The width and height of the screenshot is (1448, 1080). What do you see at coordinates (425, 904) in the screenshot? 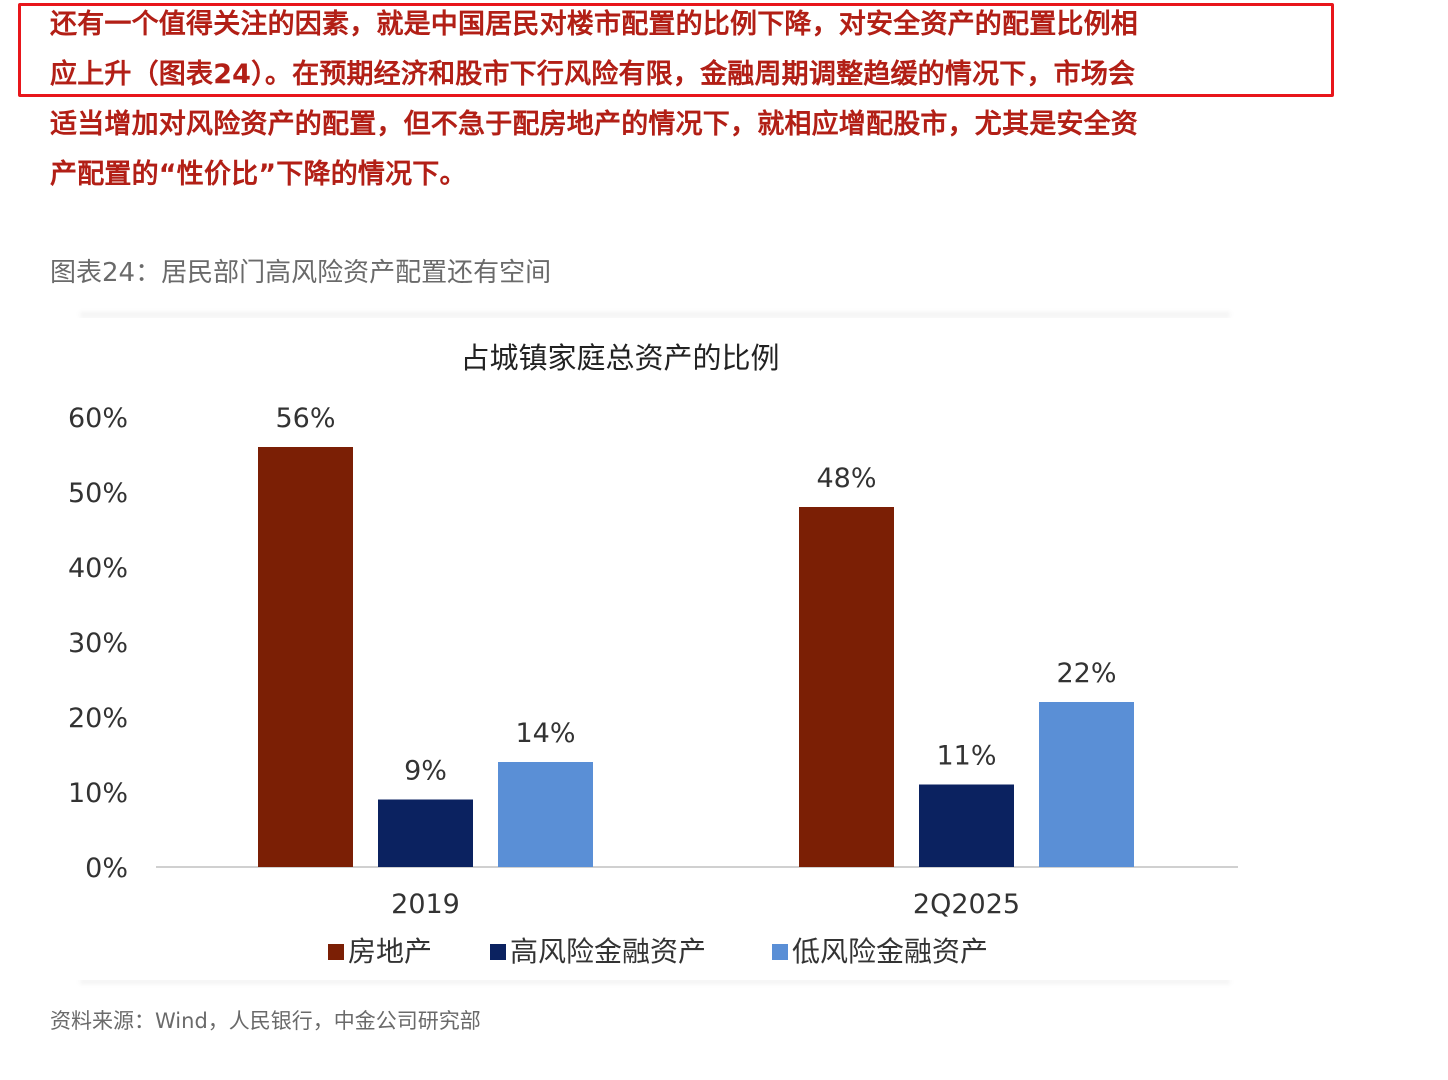
I see `x-tick-label: 2019` at bounding box center [425, 904].